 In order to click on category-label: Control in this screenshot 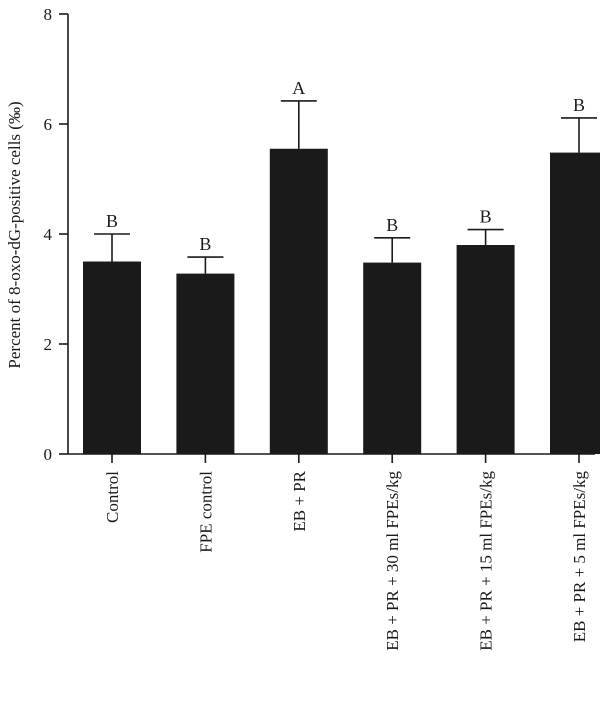, I will do `click(112, 497)`.